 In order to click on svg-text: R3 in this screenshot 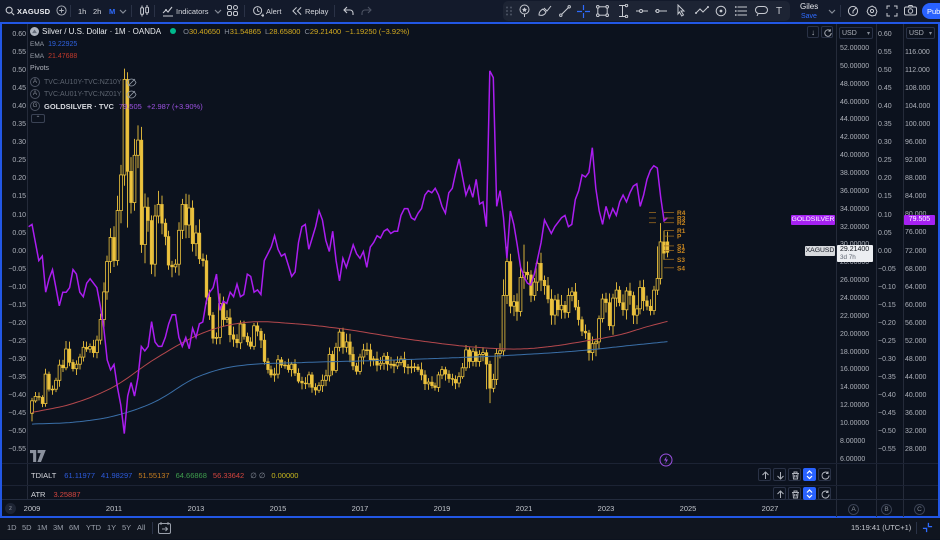, I will do `click(681, 219)`.